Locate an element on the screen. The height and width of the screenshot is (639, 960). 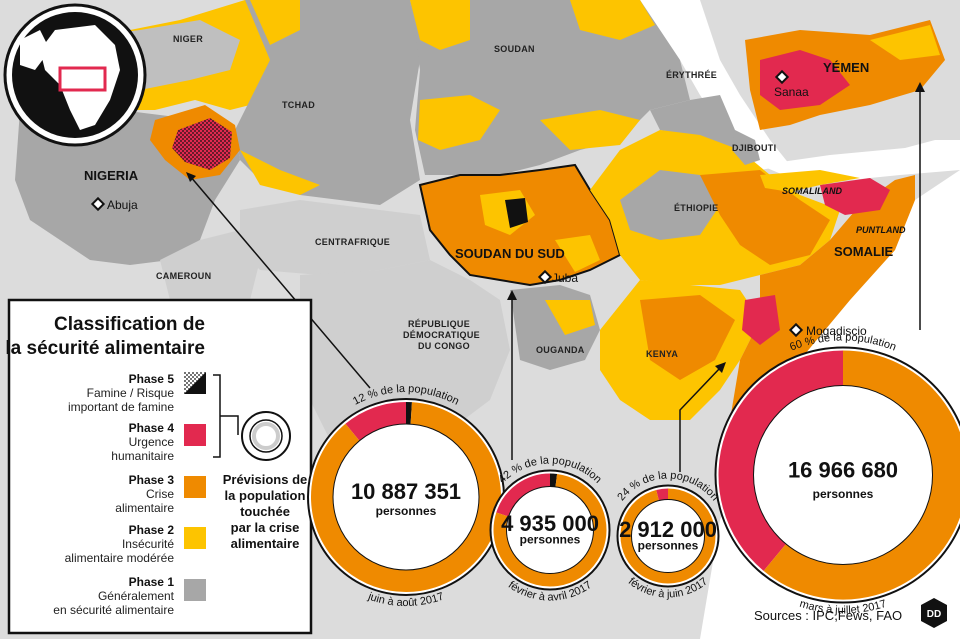
prediction-3: touchée is located at coordinates (265, 511).